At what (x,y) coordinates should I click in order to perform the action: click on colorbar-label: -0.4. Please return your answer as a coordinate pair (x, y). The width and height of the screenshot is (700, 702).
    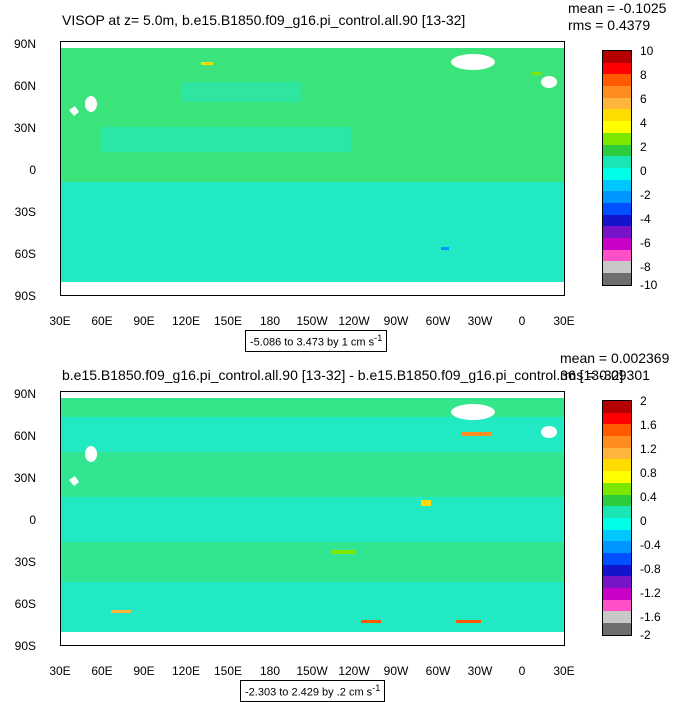
    Looking at the image, I should click on (650, 545).